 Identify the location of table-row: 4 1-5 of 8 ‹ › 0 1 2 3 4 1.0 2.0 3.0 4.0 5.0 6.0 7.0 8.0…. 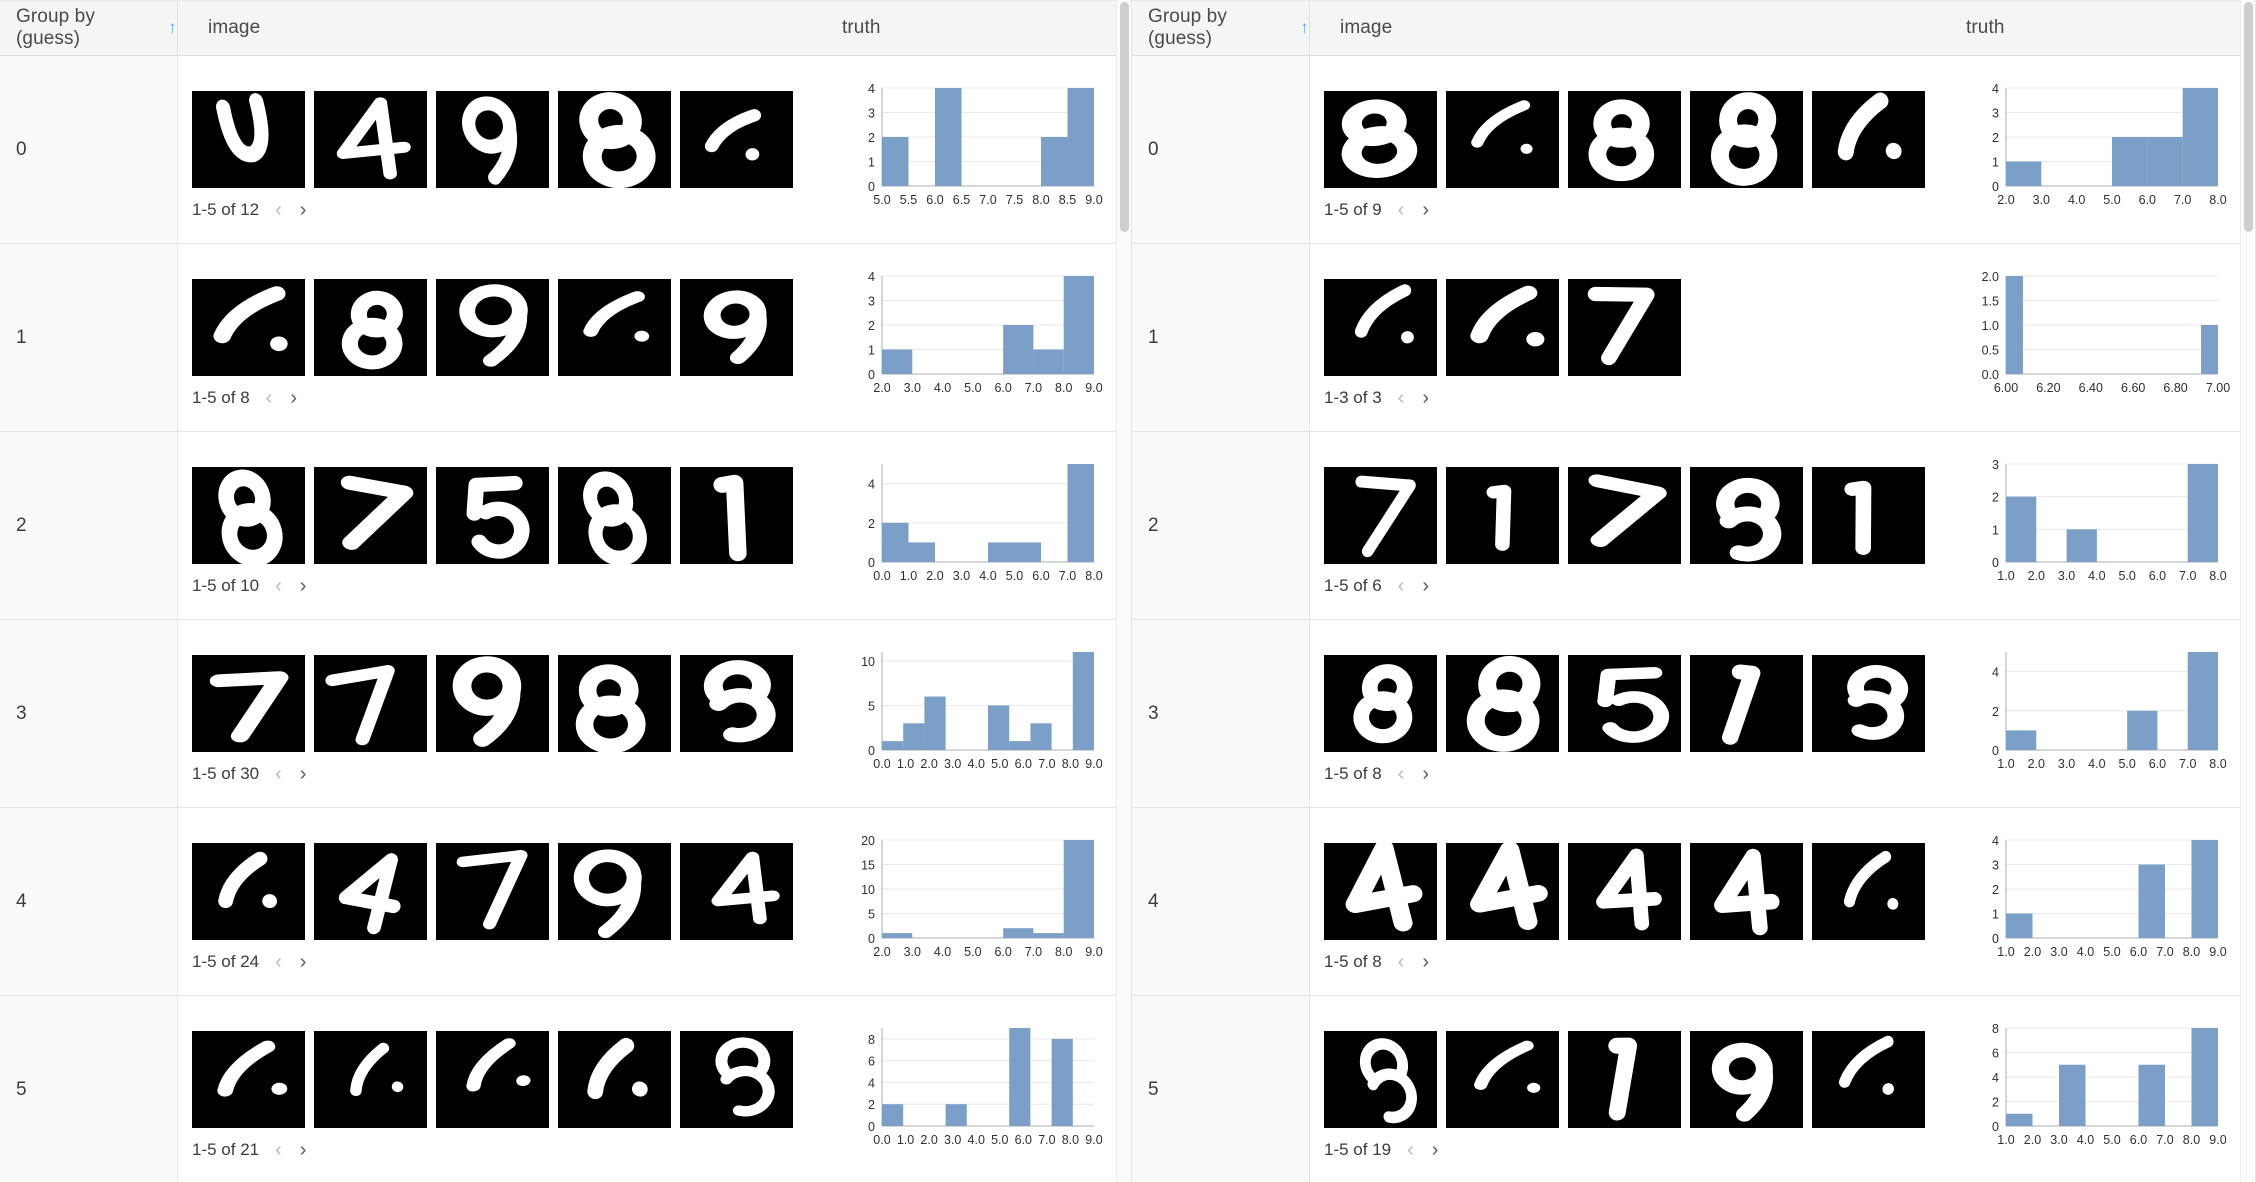
(1693, 902).